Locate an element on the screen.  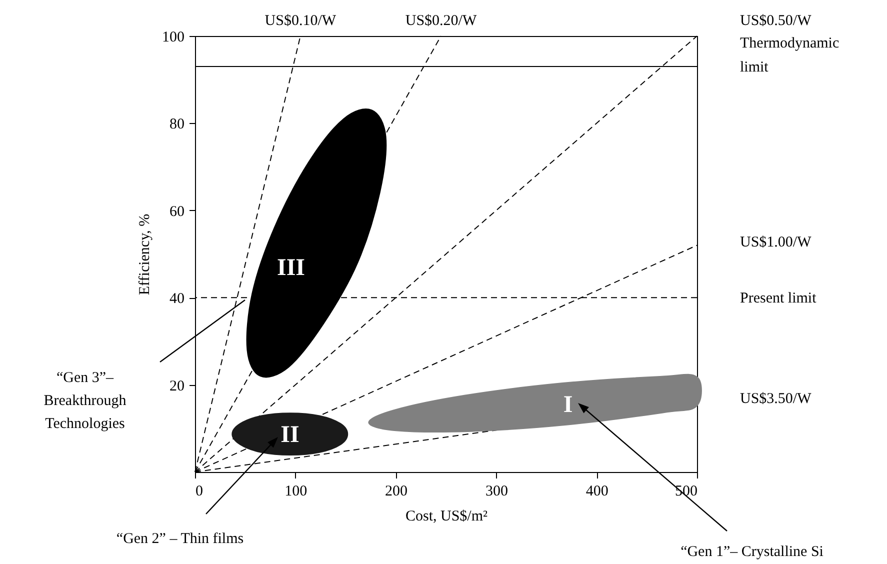
text: US$1.00/W is located at coordinates (776, 242).